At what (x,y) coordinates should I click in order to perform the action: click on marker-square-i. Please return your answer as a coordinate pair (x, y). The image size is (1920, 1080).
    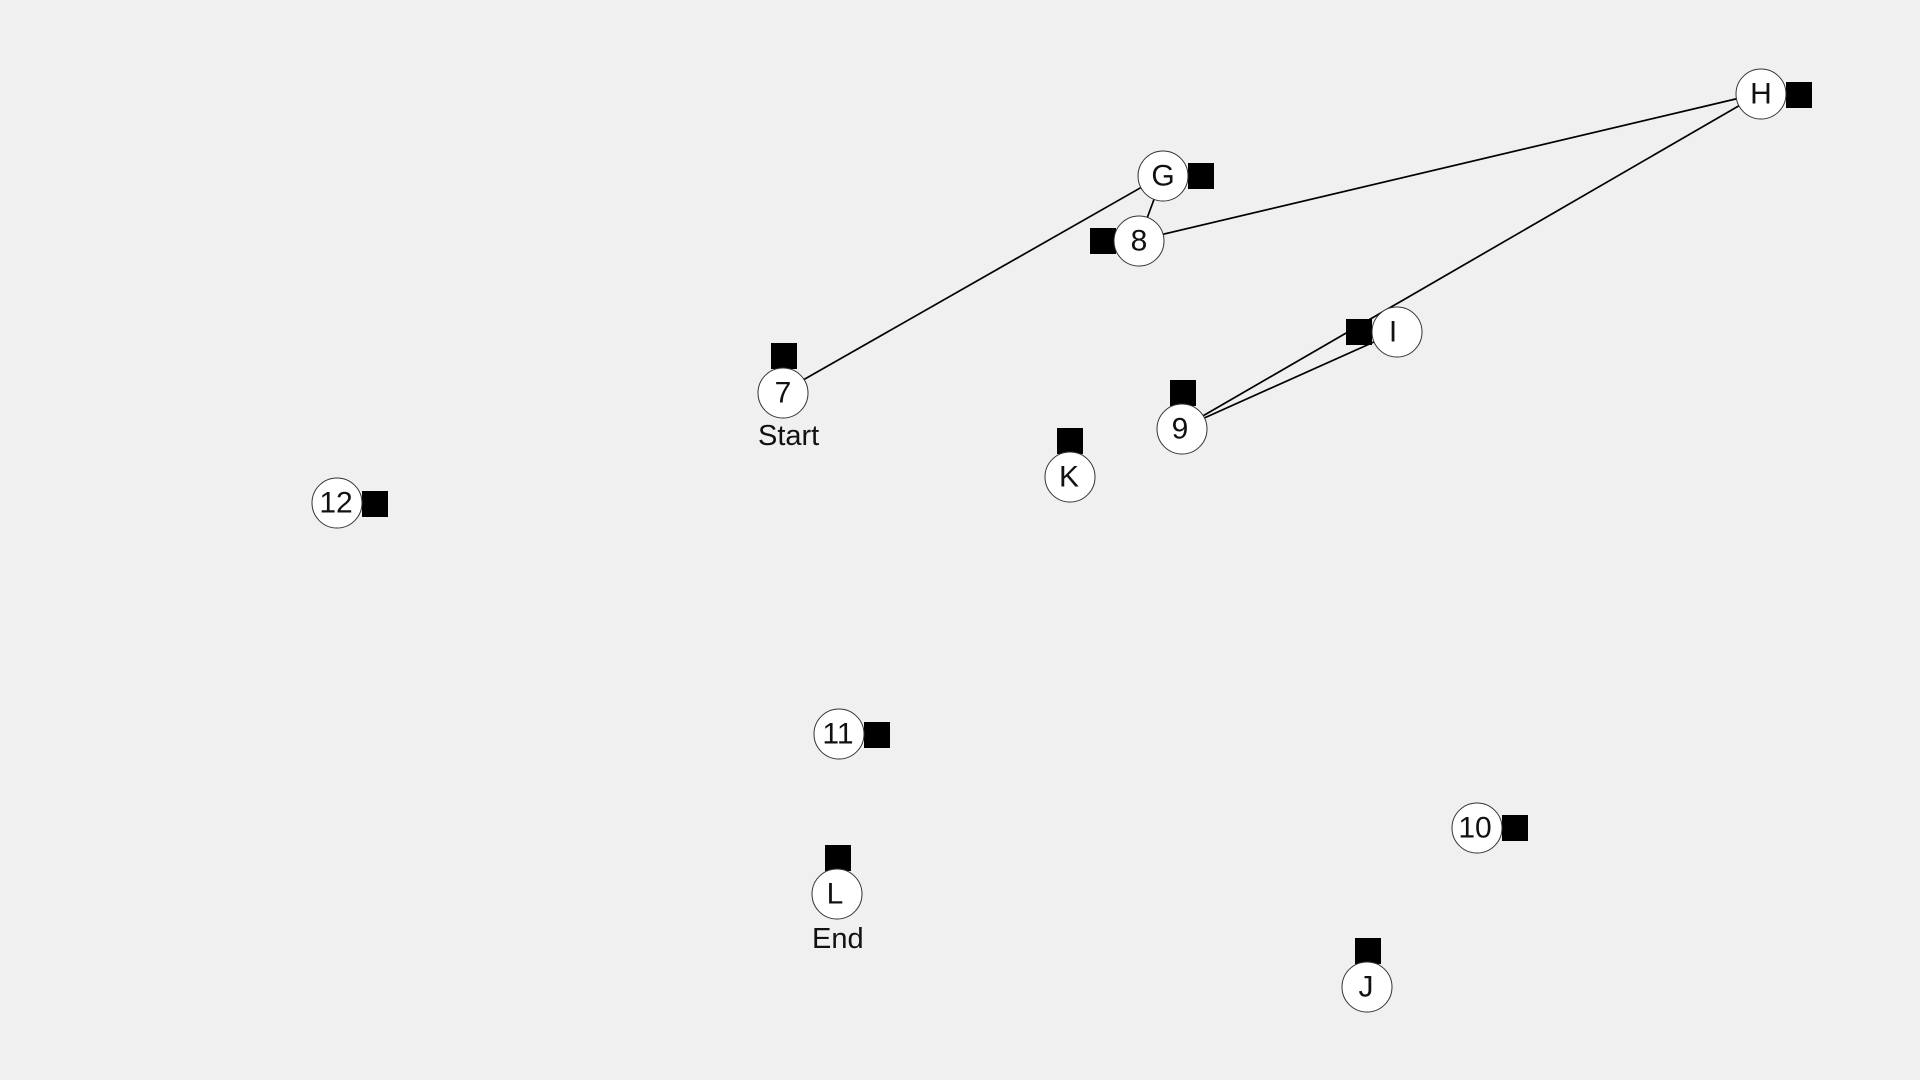
    Looking at the image, I should click on (1359, 332).